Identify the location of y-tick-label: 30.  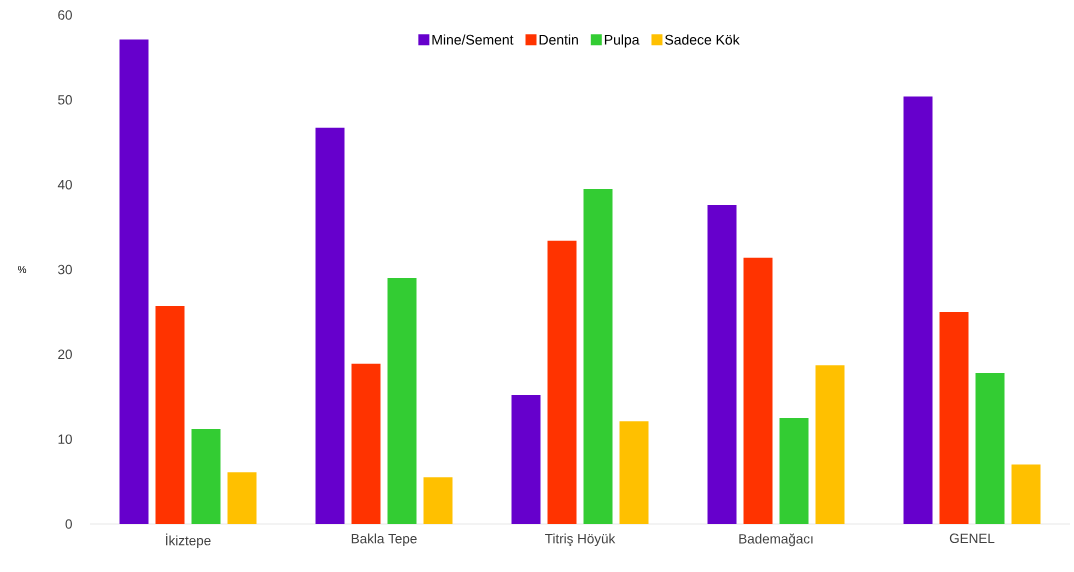
(65, 269).